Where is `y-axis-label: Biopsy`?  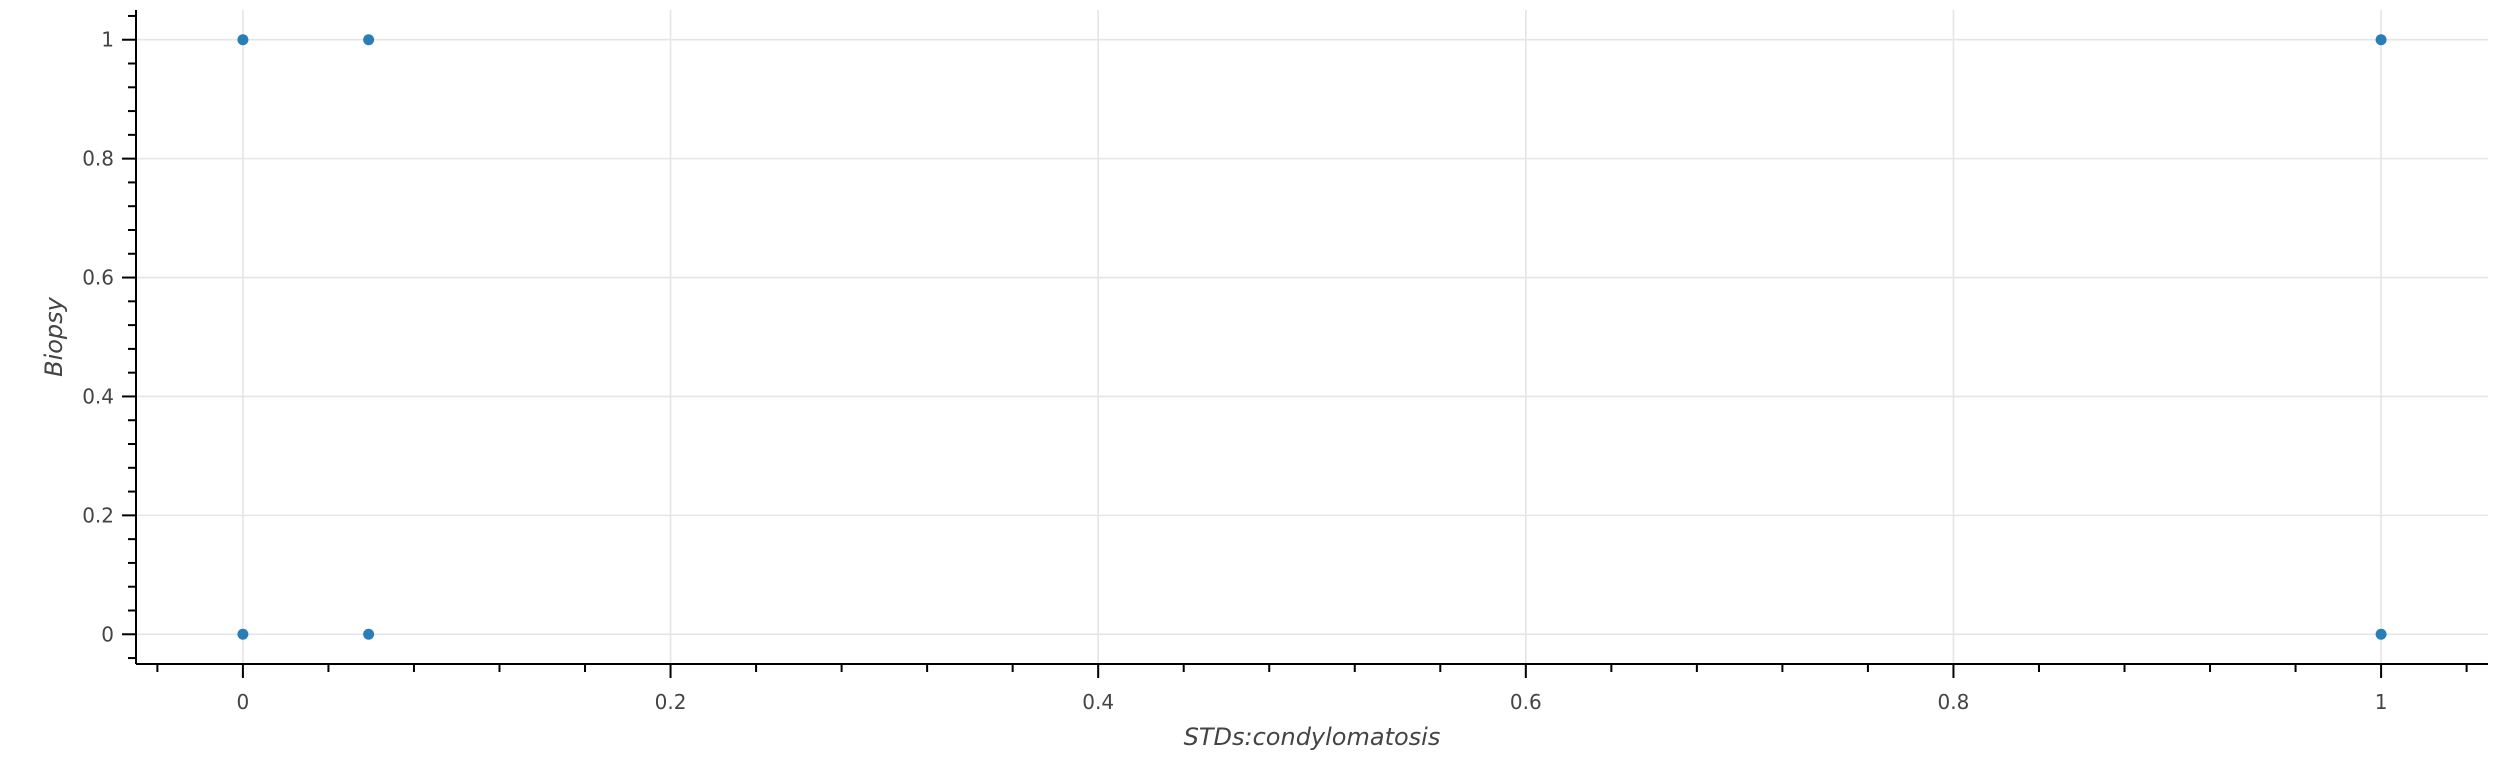
y-axis-label: Biopsy is located at coordinates (54, 336).